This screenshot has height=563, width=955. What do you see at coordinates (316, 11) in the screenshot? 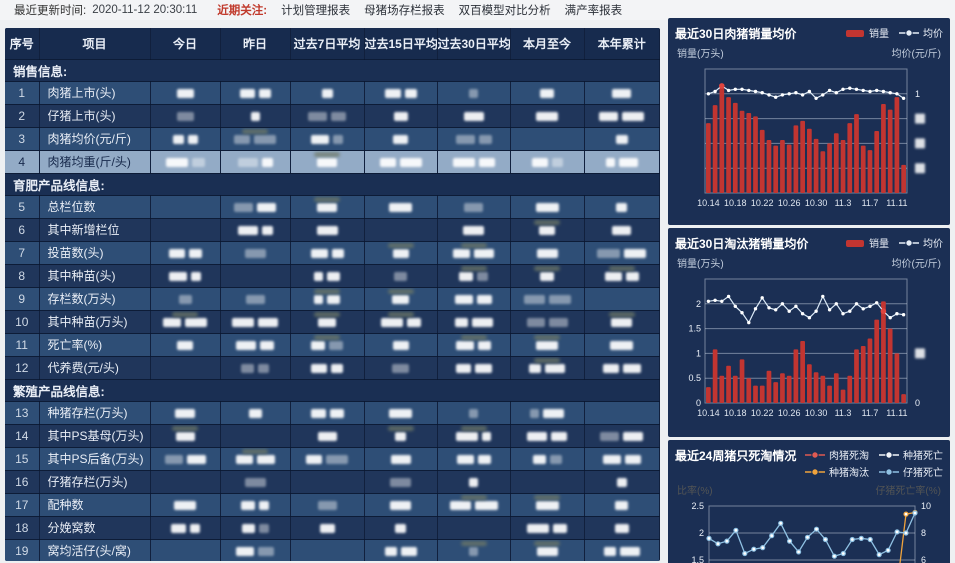
I see `nav-link-plan-report: 计划管理报表` at bounding box center [316, 11].